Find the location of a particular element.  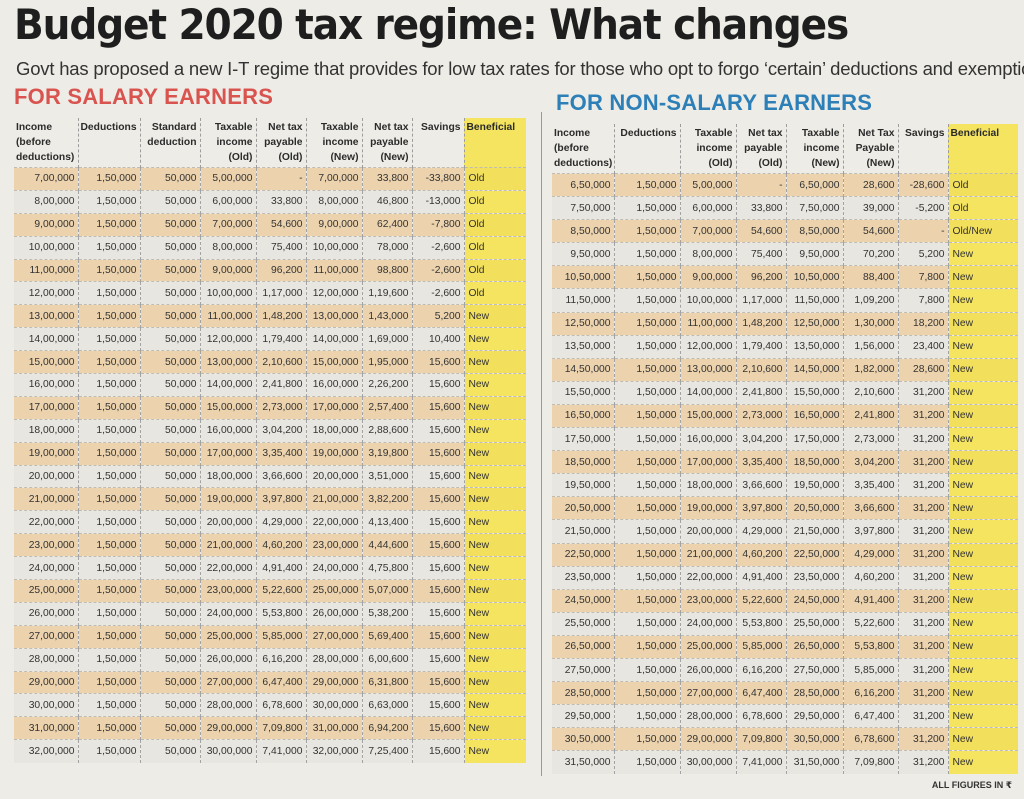

table-cell: - is located at coordinates (281, 179).